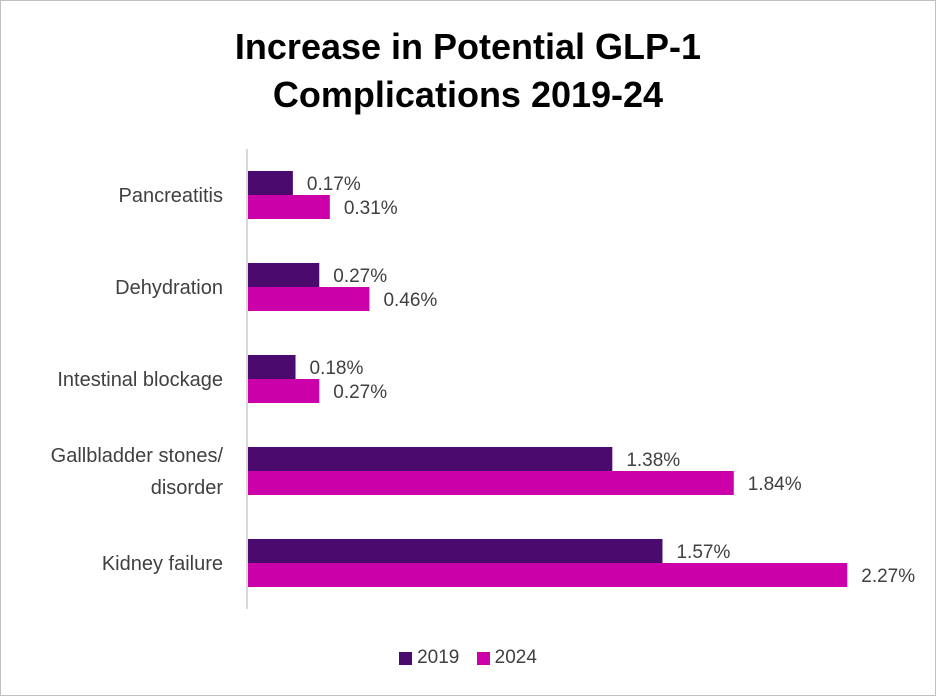 The width and height of the screenshot is (936, 696). I want to click on category-label: Dehydration, so click(169, 288).